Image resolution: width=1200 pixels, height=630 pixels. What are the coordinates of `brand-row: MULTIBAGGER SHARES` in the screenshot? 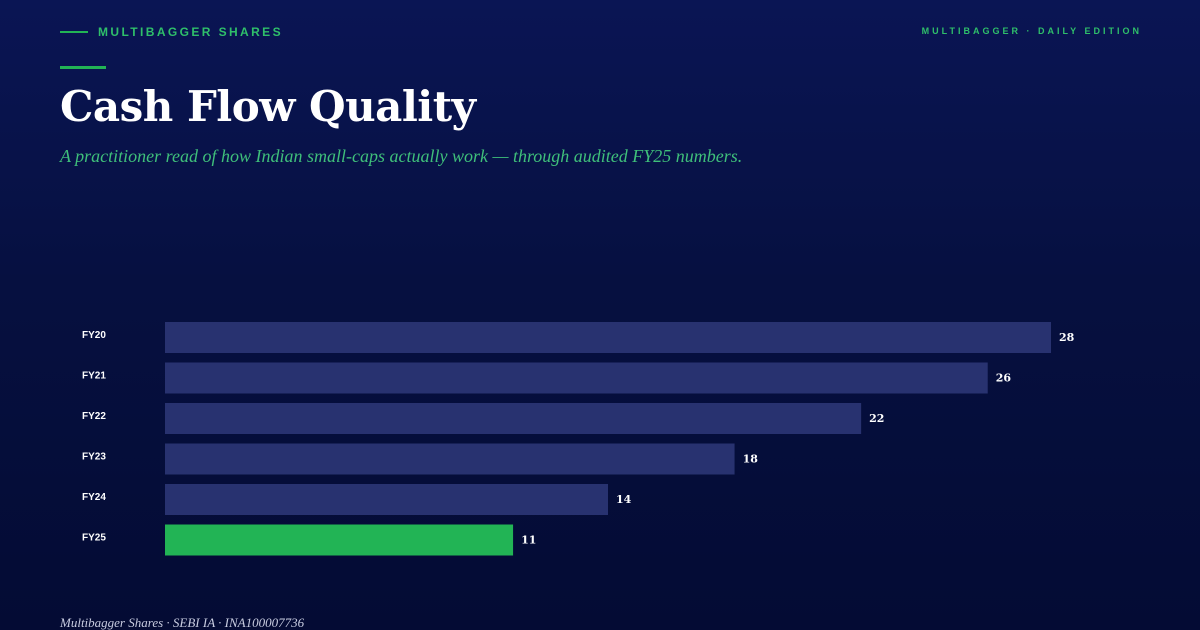 It's located at (171, 32).